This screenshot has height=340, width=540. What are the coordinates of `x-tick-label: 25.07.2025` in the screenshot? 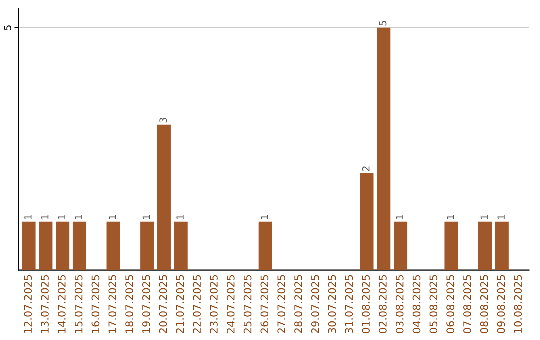 It's located at (248, 304).